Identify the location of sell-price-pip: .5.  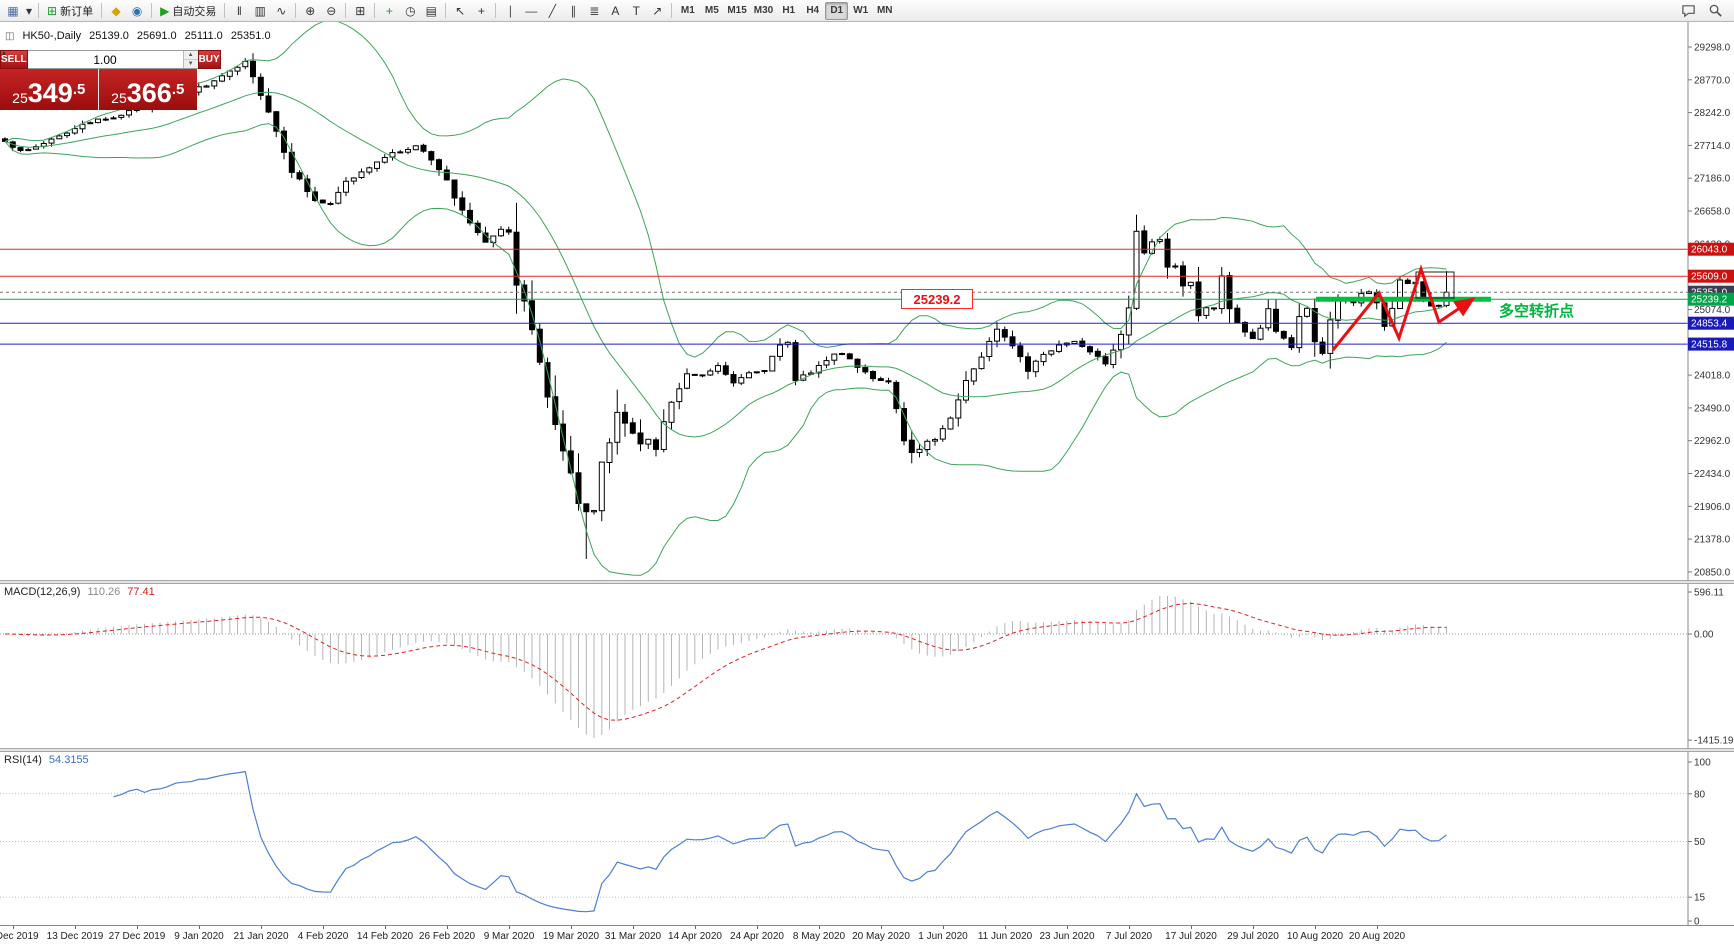
(79, 89).